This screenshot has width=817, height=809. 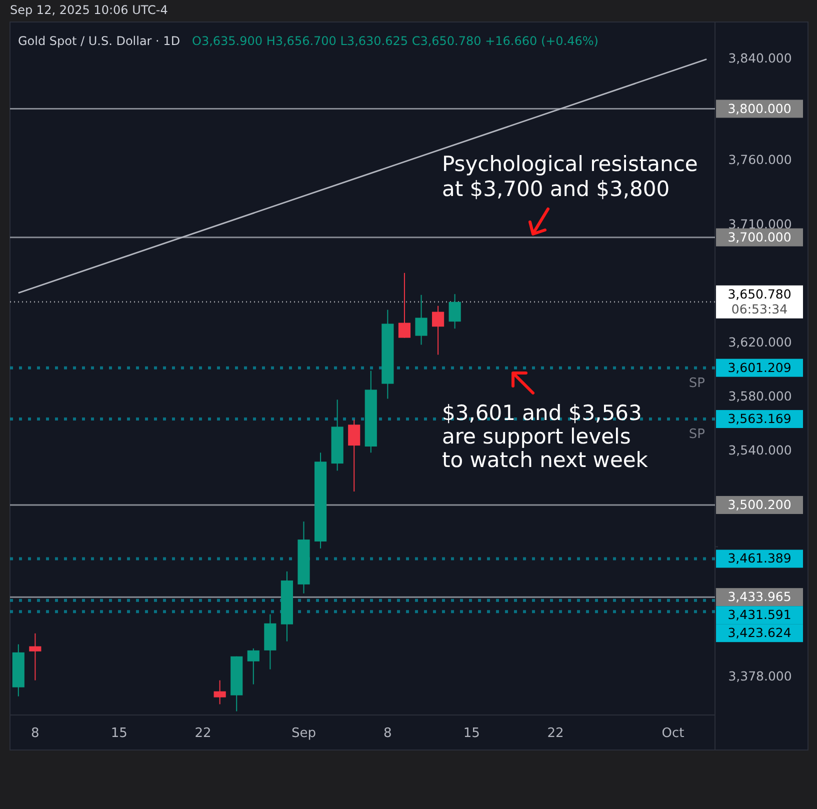 I want to click on y-tick-label: 3,540.000, so click(x=760, y=450).